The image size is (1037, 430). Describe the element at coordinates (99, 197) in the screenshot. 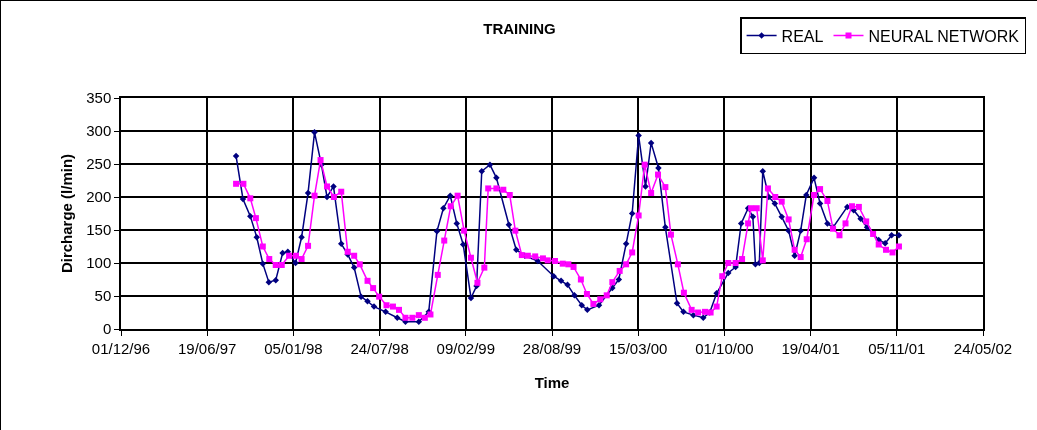

I see `y-tick-label: 200` at that location.